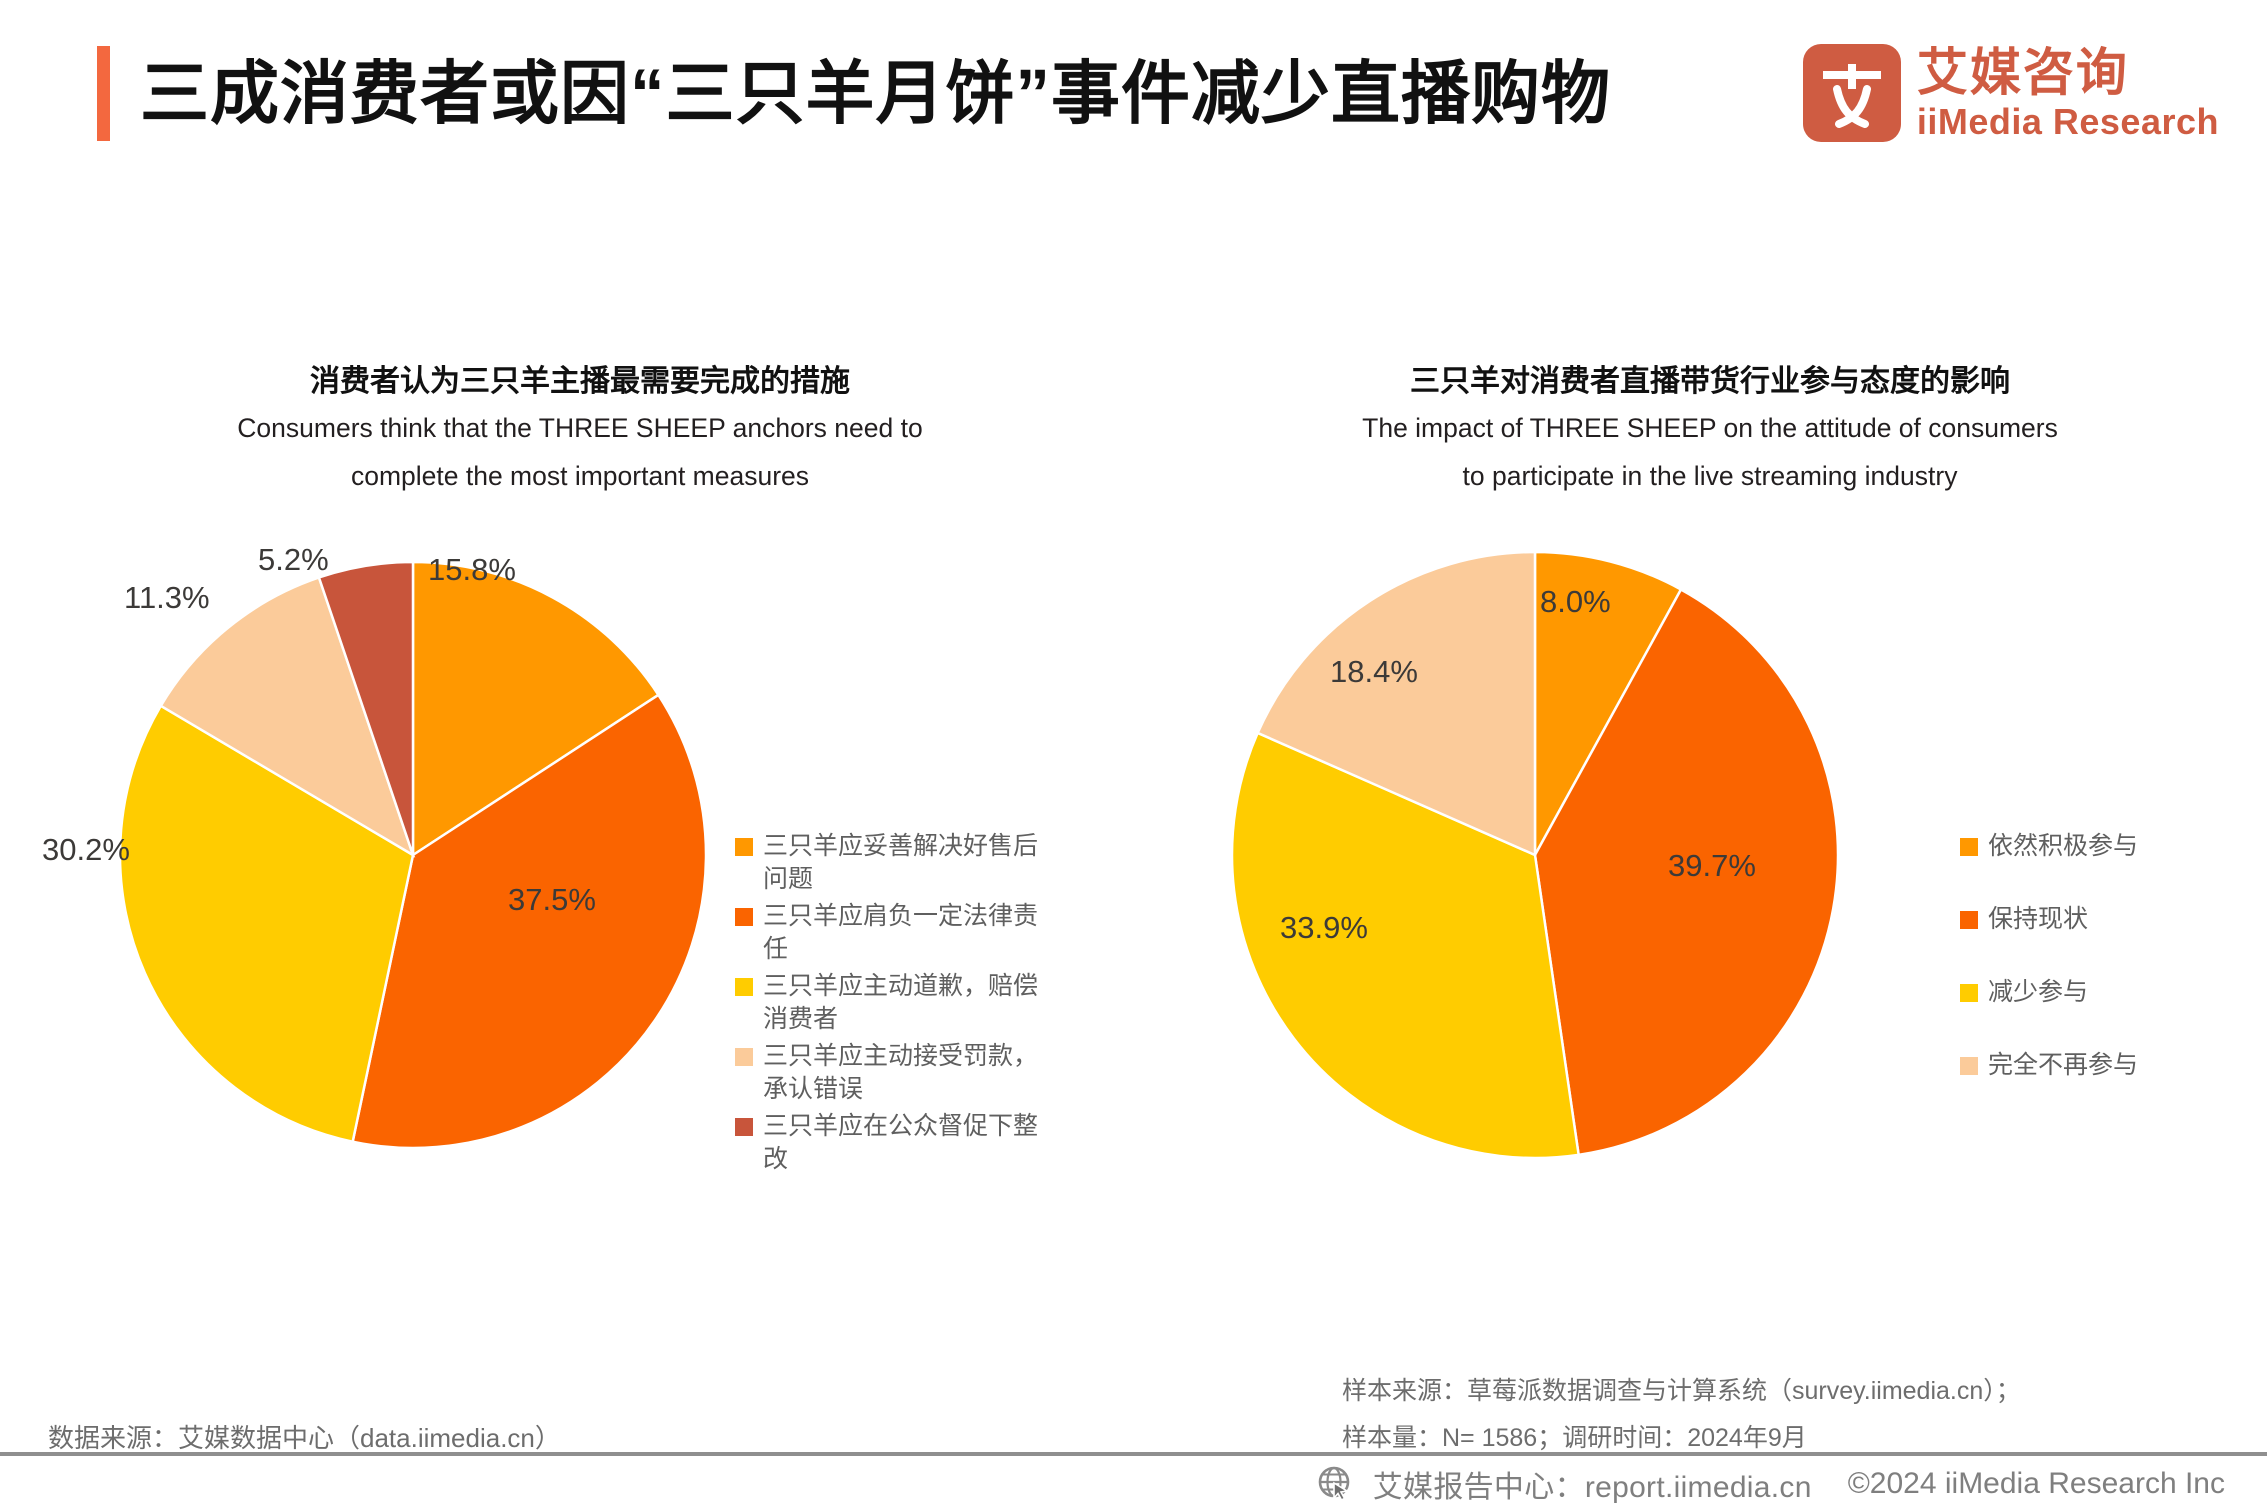 The width and height of the screenshot is (2267, 1511). I want to click on pie-right-legend-label: 完全不再参与, so click(2063, 1065).